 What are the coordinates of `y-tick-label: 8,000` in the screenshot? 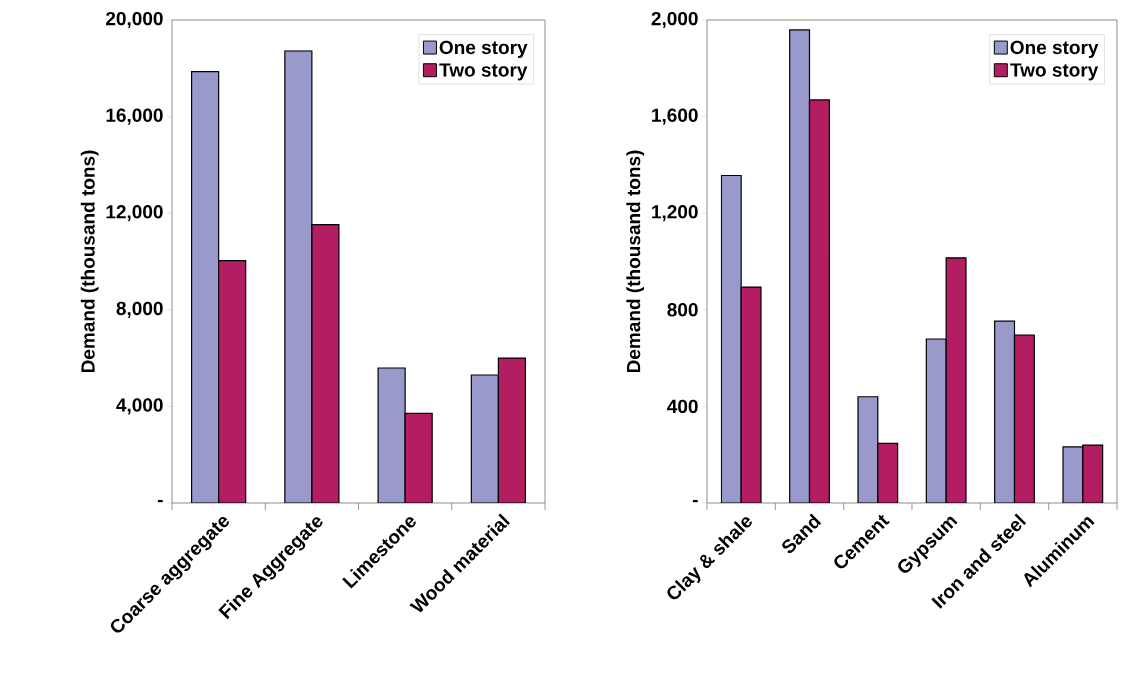 It's located at (139, 309).